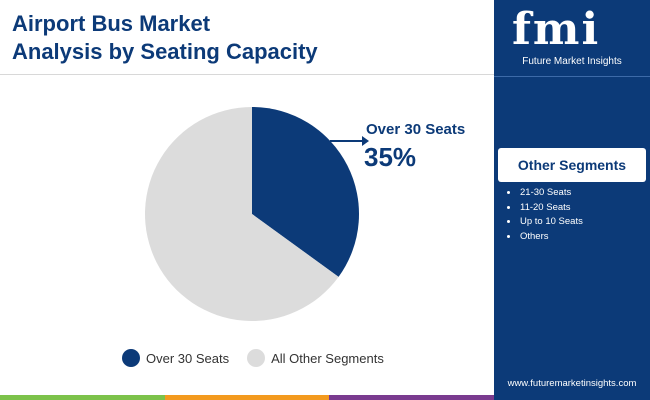 The image size is (650, 400). I want to click on title-divider, so click(247, 74).